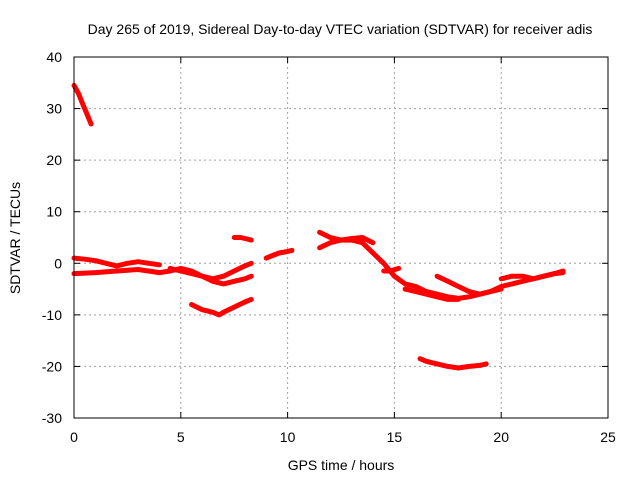  Describe the element at coordinates (52, 366) in the screenshot. I see `y-tick-label: -20` at that location.